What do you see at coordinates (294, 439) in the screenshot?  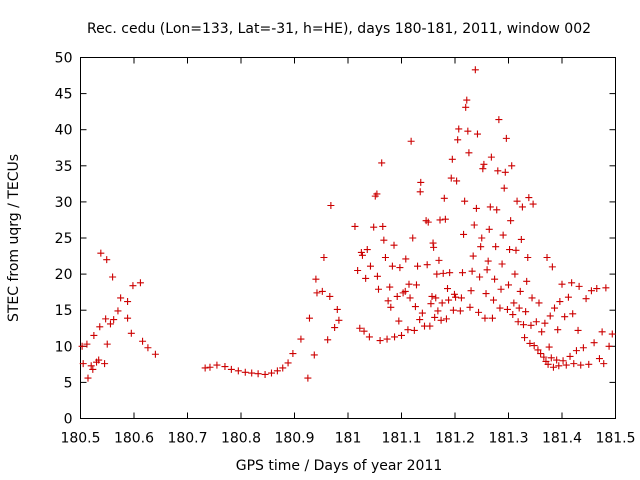 I see `x-tick-label: 180.9` at bounding box center [294, 439].